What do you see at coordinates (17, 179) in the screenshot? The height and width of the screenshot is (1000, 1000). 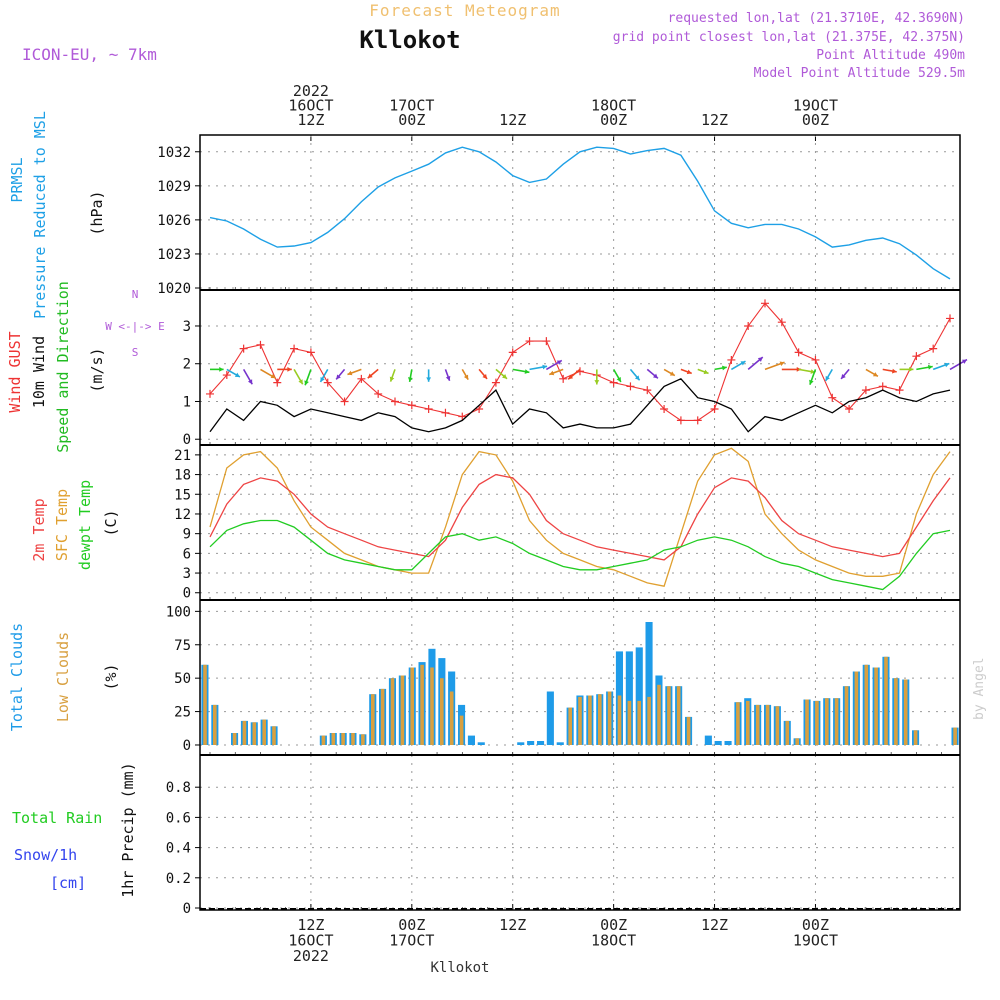 I see `pressure-label: PRMSL` at bounding box center [17, 179].